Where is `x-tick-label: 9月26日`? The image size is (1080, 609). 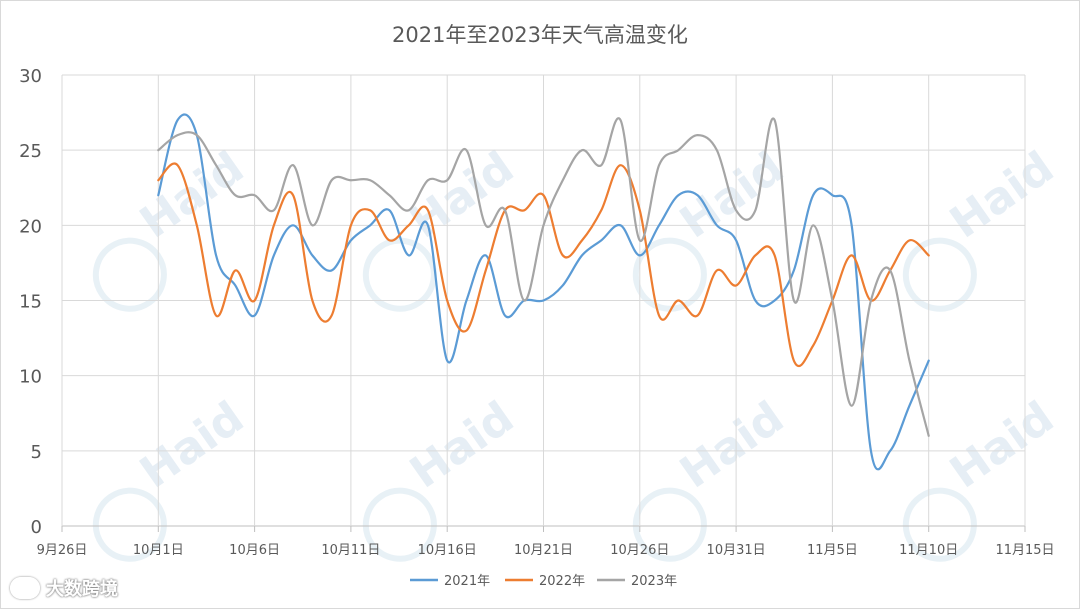 x-tick-label: 9月26日 is located at coordinates (62, 550).